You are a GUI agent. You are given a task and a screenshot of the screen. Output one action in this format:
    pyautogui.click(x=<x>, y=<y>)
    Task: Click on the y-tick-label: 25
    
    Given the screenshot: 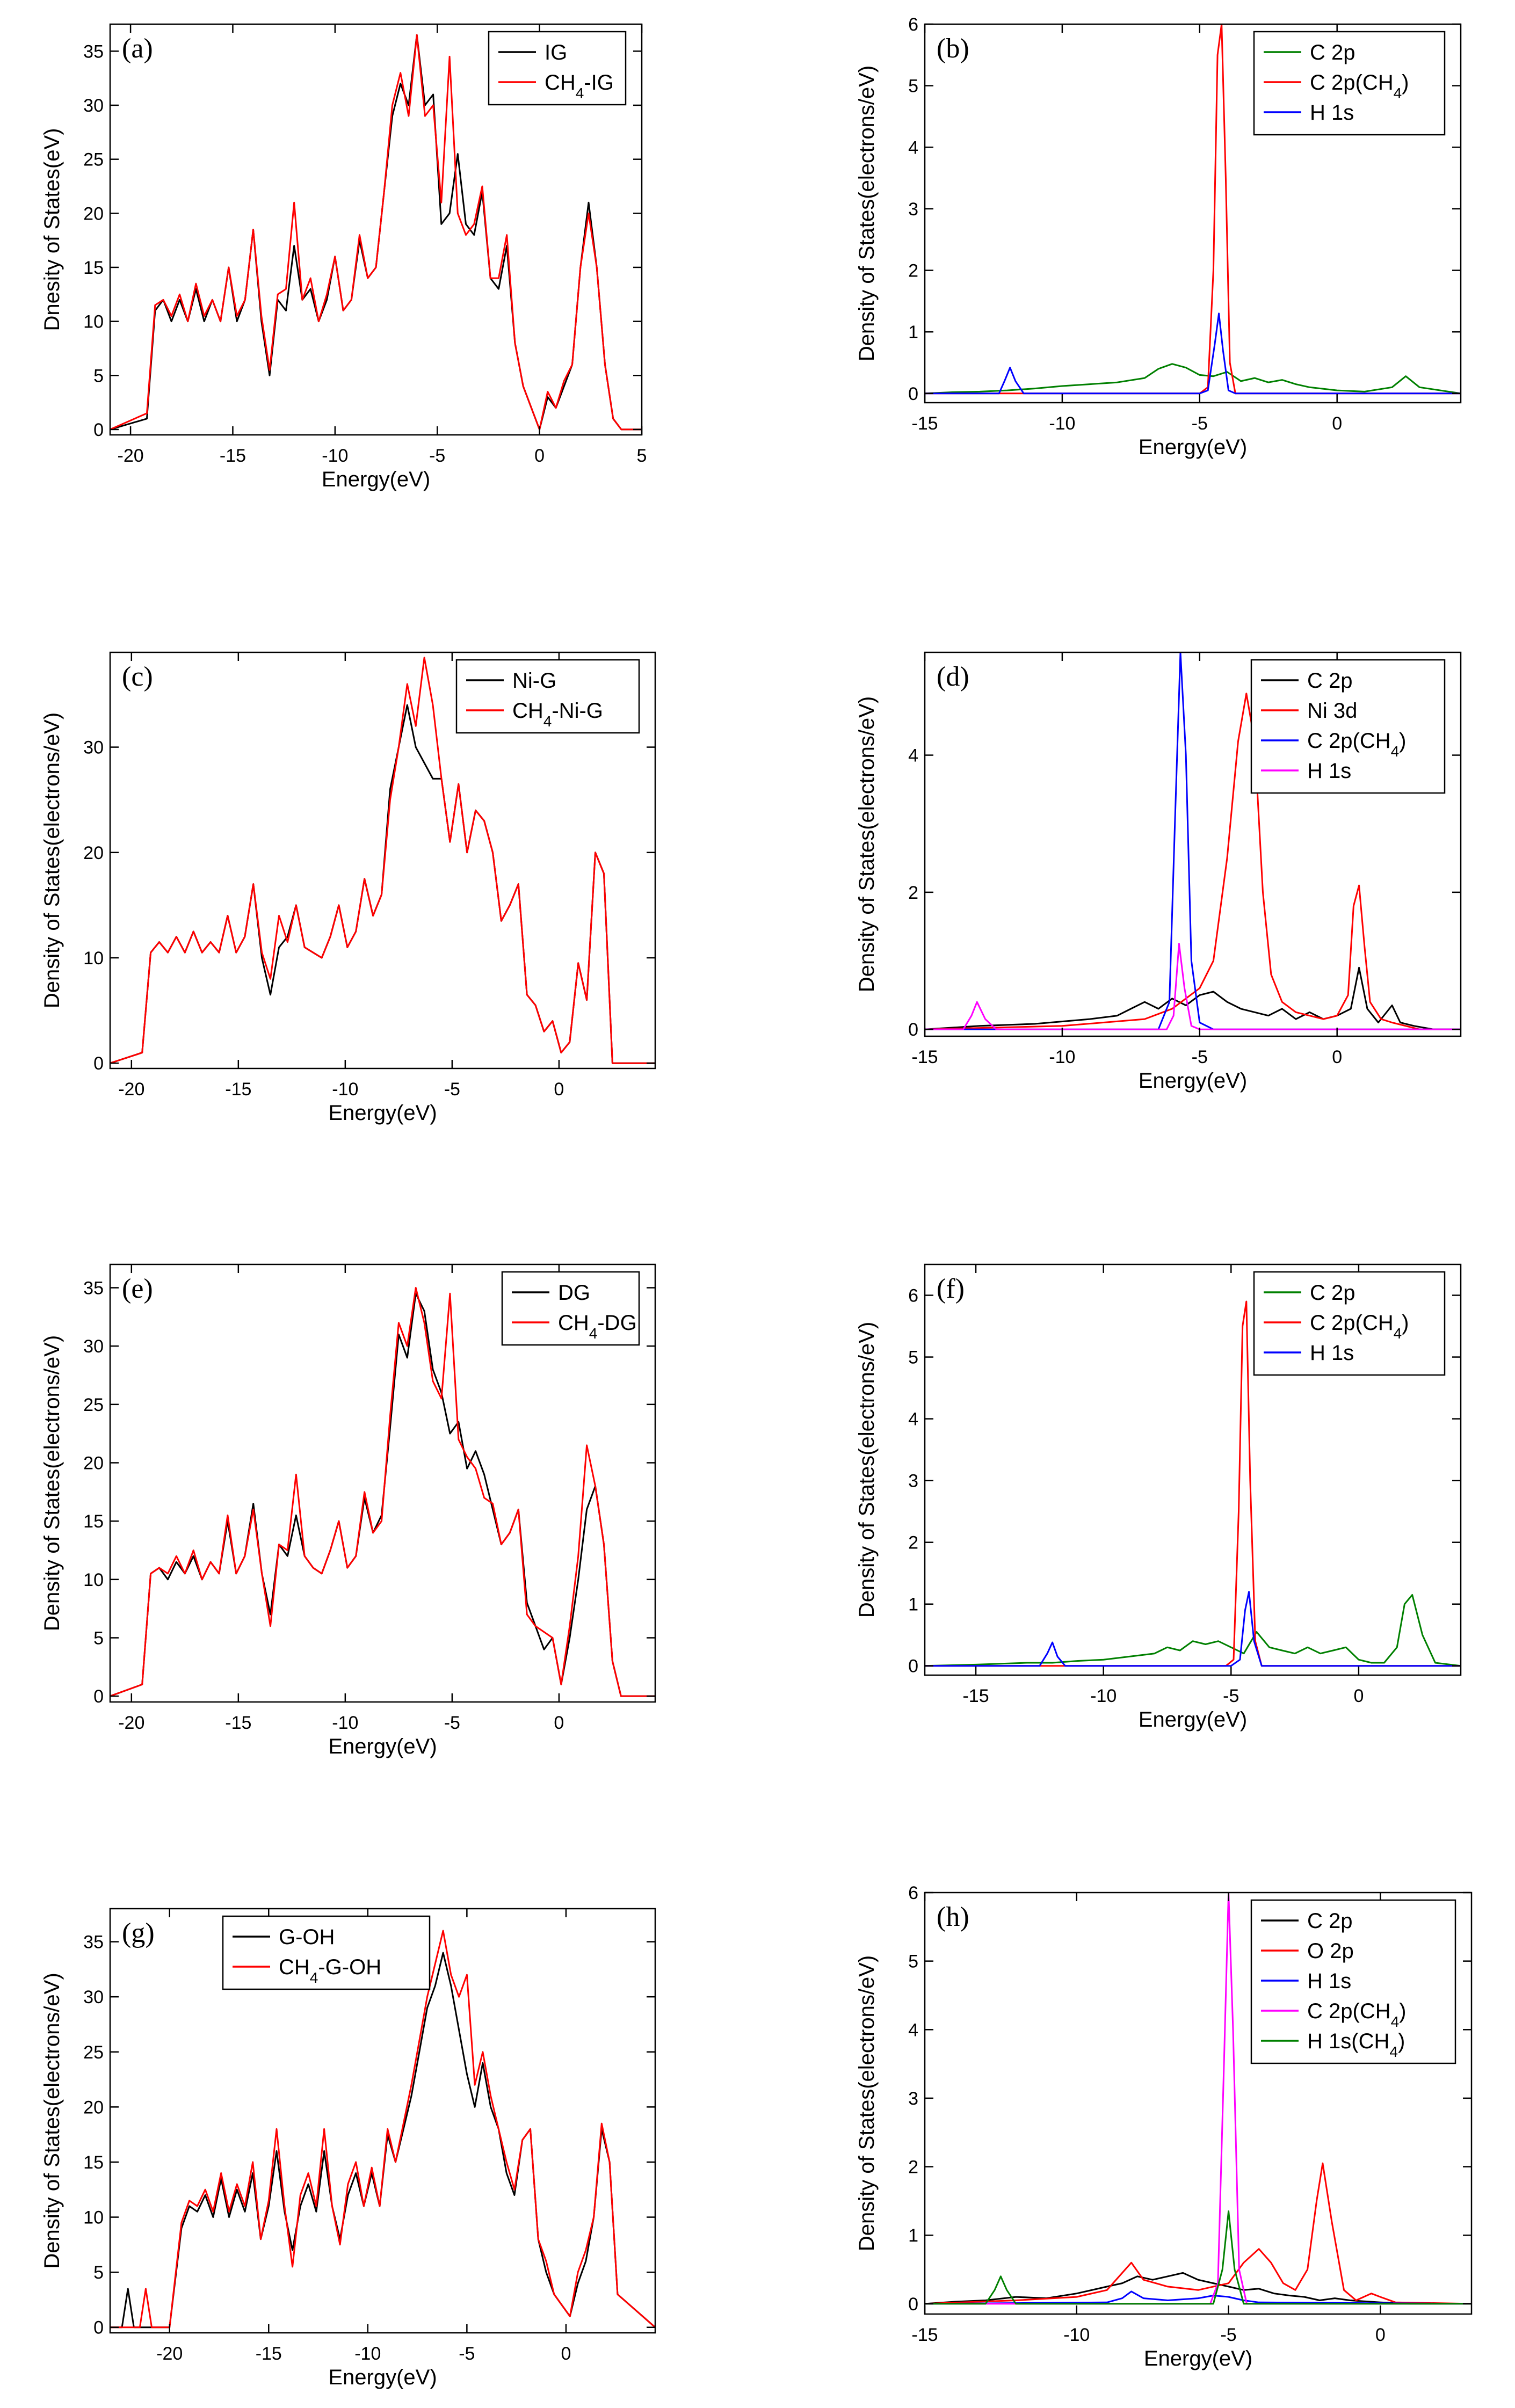 What is the action you would take?
    pyautogui.click(x=93, y=160)
    